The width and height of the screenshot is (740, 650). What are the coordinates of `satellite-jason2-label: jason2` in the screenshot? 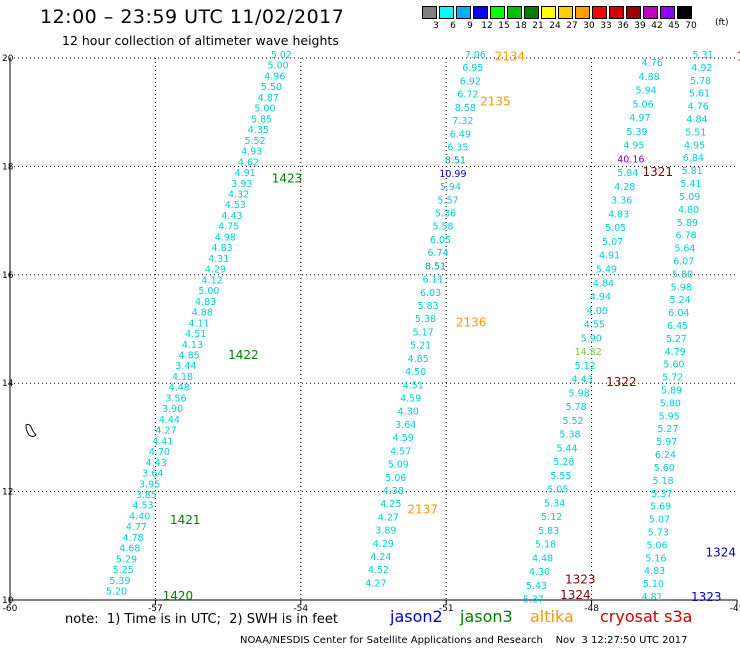 It's located at (416, 616).